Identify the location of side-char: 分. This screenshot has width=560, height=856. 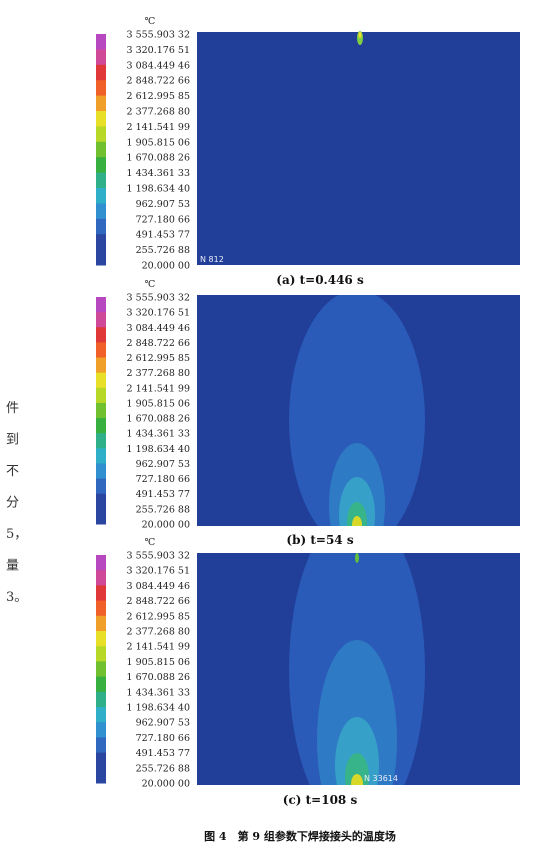
(12, 503).